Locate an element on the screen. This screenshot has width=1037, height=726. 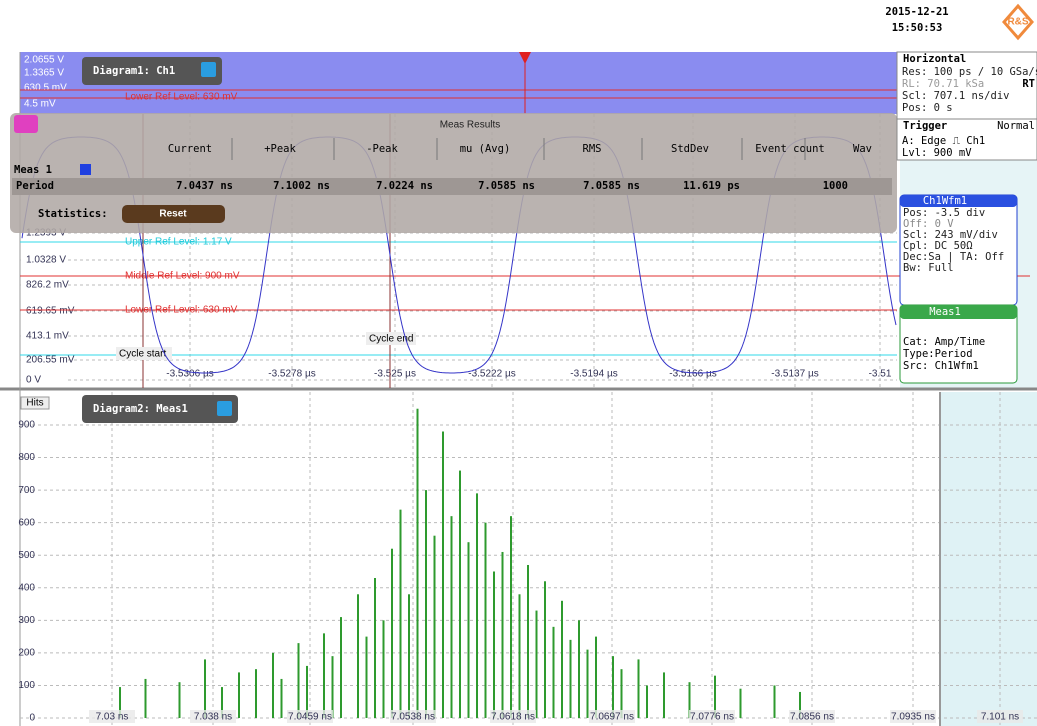
y-tick-label: 700 is located at coordinates (26, 490).